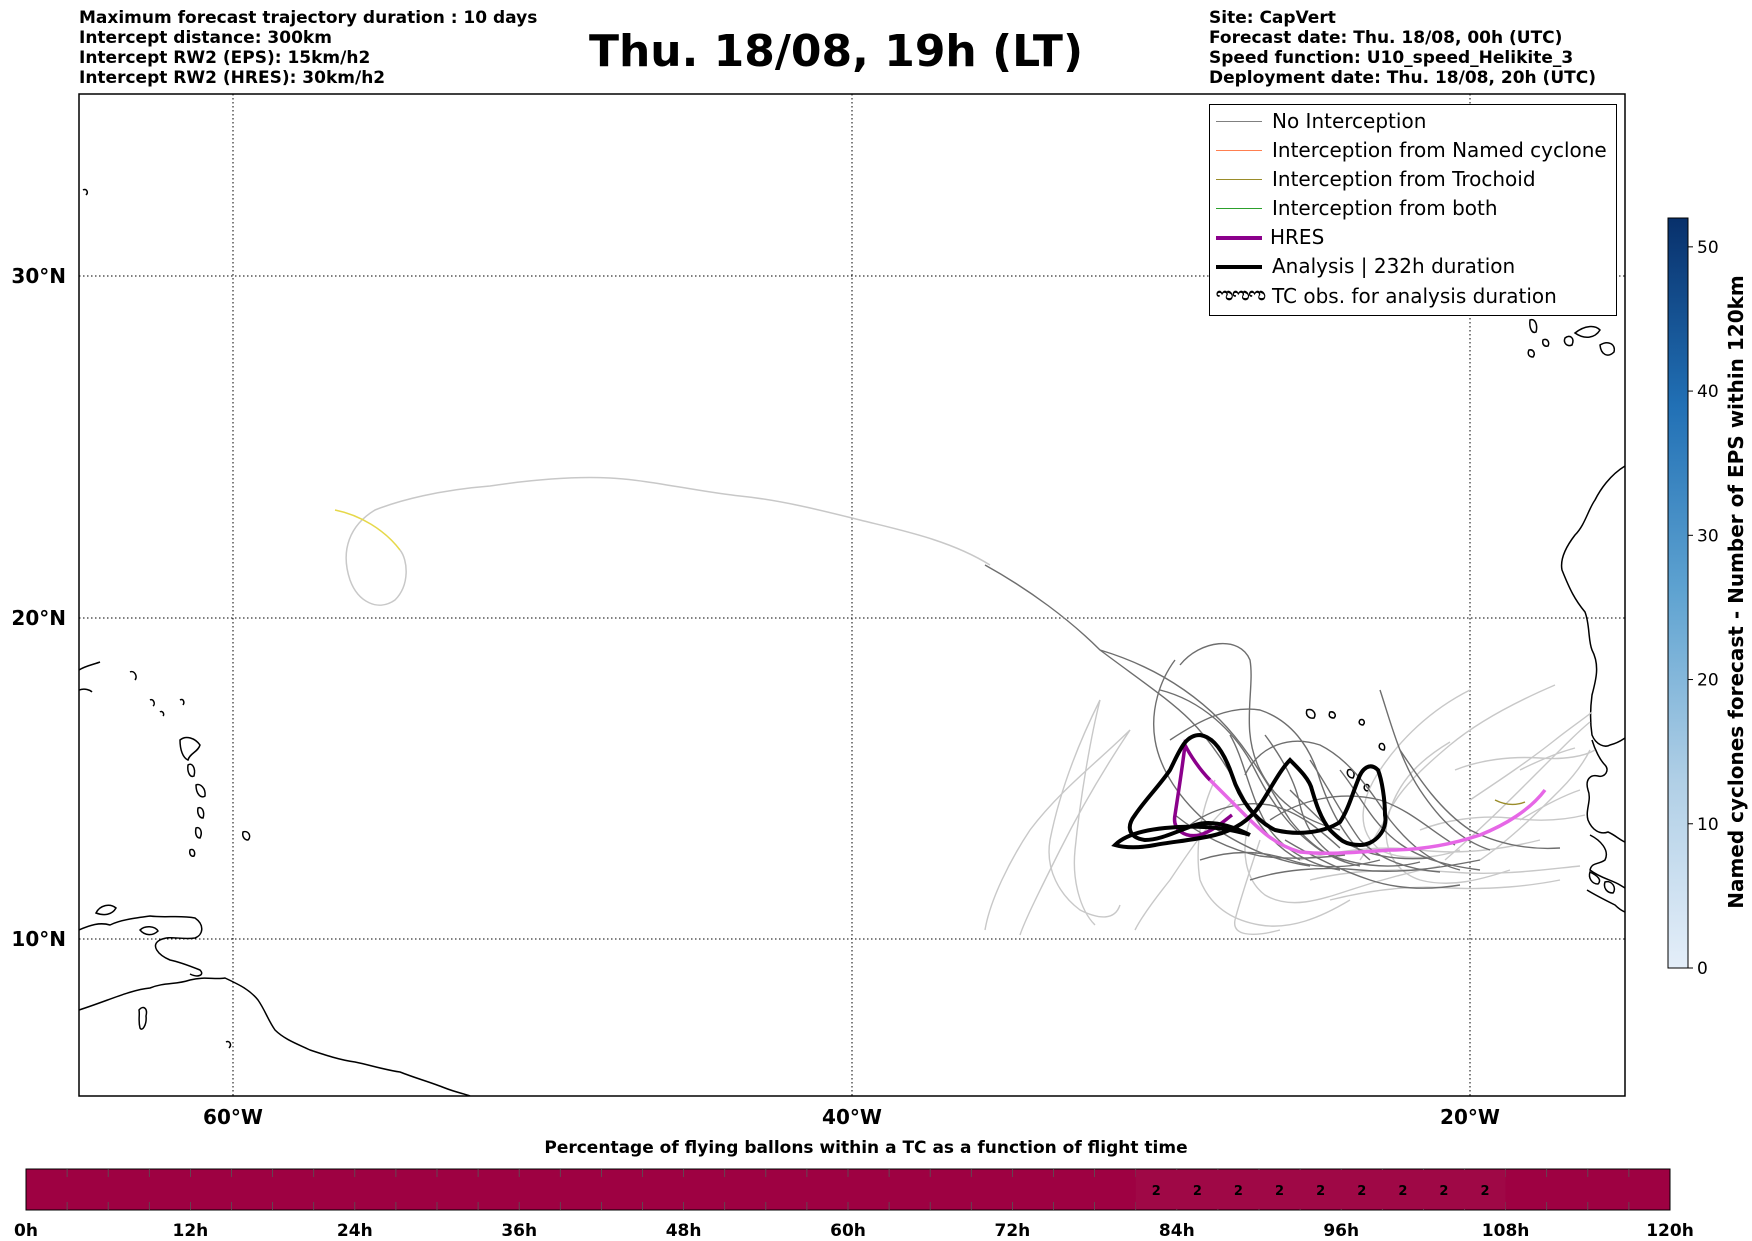 The image size is (1752, 1241). What do you see at coordinates (684, 1231) in the screenshot?
I see `timebar-tick-label: 48h` at bounding box center [684, 1231].